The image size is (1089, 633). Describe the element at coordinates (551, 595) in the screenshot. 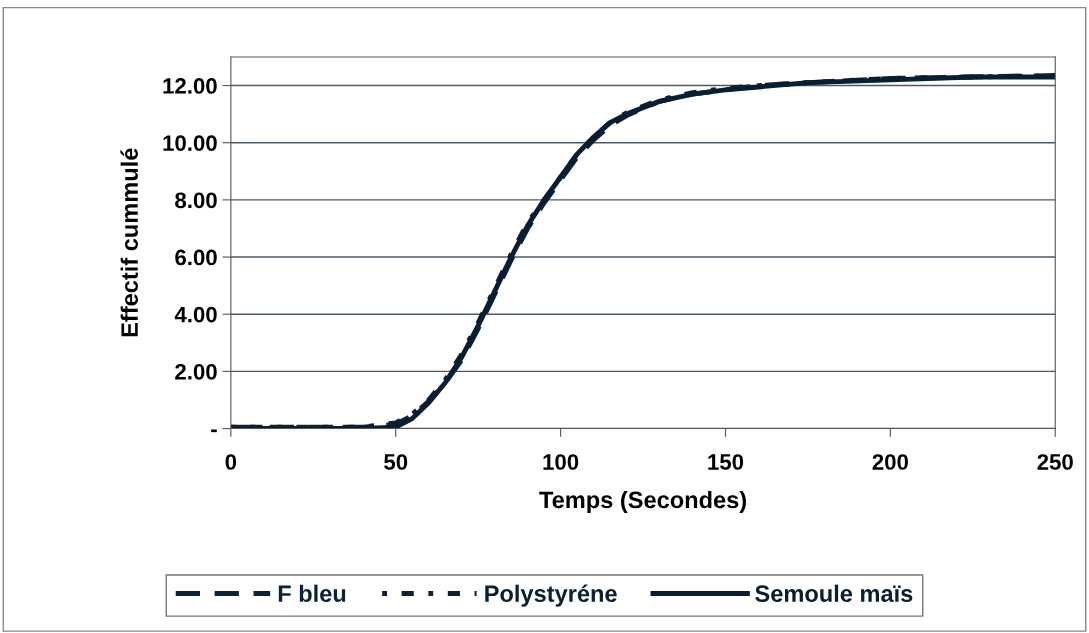

I see `legend-label: Polystyréne` at that location.